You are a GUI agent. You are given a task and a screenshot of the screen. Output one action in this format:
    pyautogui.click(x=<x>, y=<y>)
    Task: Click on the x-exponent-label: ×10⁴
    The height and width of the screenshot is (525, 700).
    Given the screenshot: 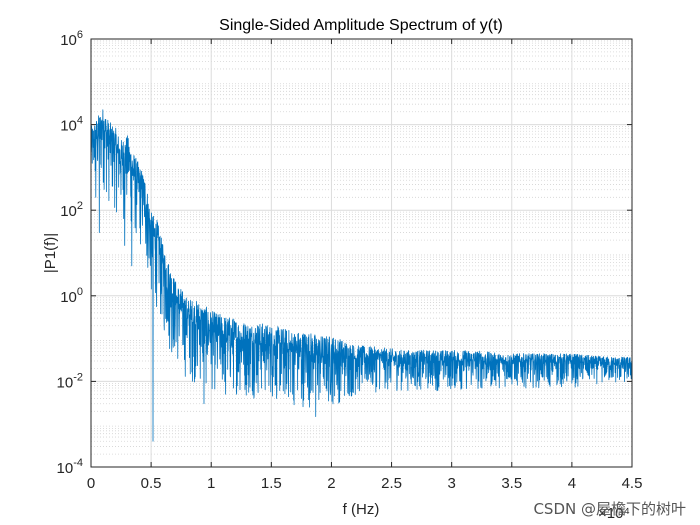 What is the action you would take?
    pyautogui.click(x=614, y=513)
    